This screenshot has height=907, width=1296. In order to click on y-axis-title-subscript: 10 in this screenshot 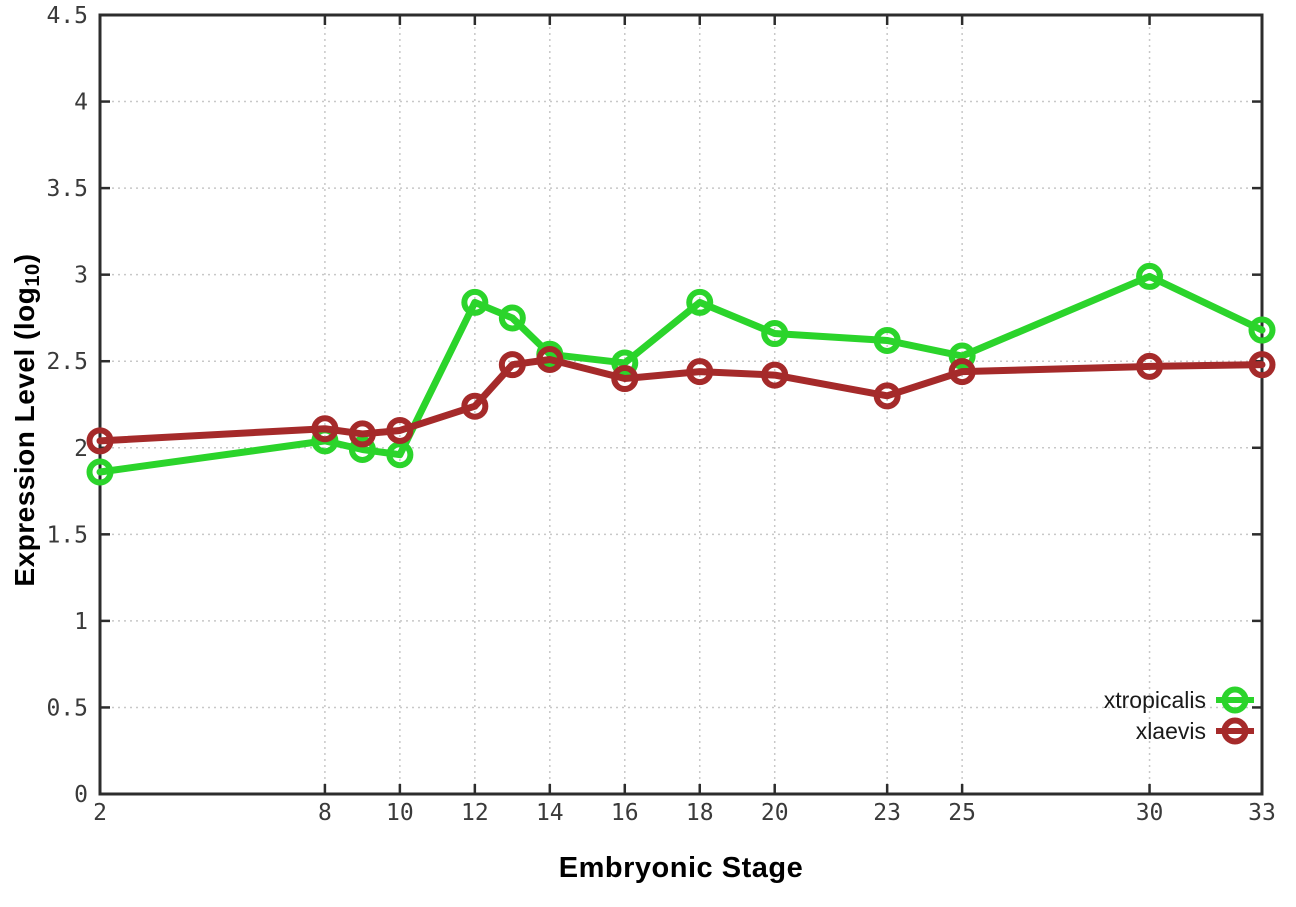, I will do `click(33, 275)`.